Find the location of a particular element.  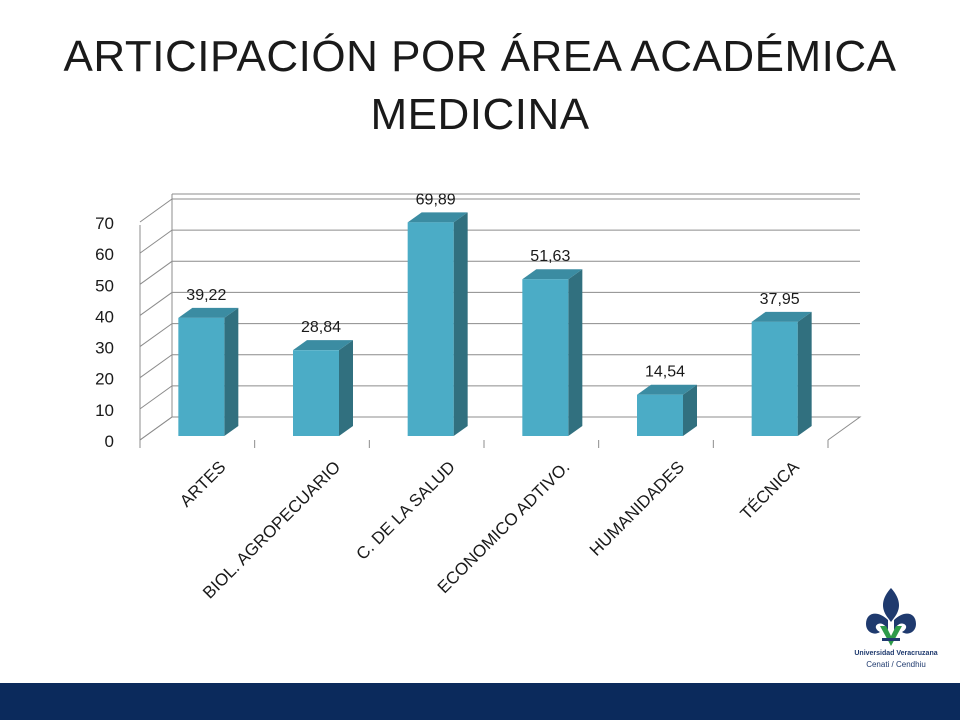

y-tick-label: 70 is located at coordinates (104, 223).